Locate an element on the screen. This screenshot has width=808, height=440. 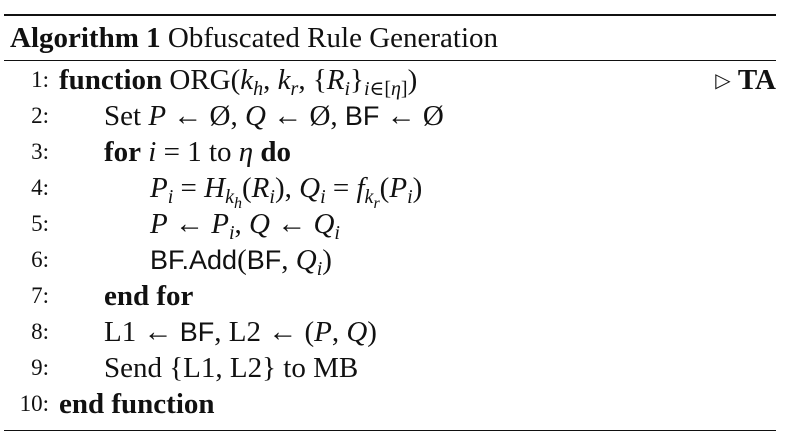
line-code: function ORG(kh, kr, {Ri}i∈[η]) is located at coordinates (238, 82).